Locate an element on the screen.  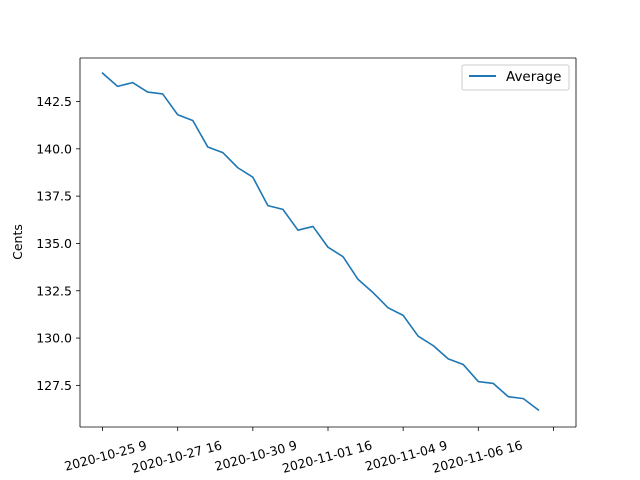
y-tick-label: 140.0 is located at coordinates (54, 148).